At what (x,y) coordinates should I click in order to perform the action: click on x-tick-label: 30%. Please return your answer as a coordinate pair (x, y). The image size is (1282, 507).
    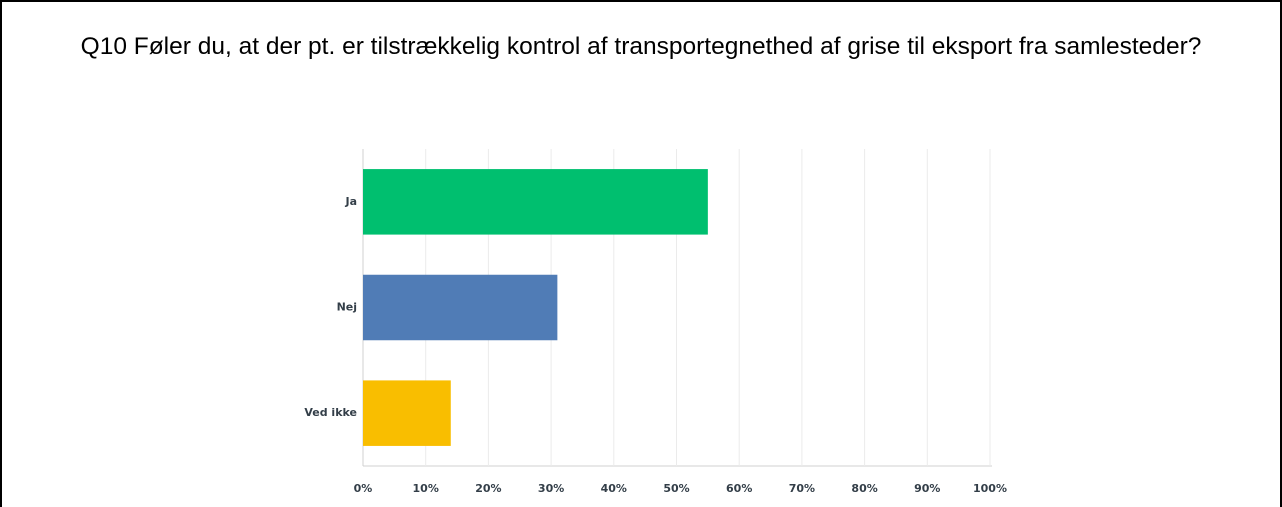
    Looking at the image, I should click on (551, 488).